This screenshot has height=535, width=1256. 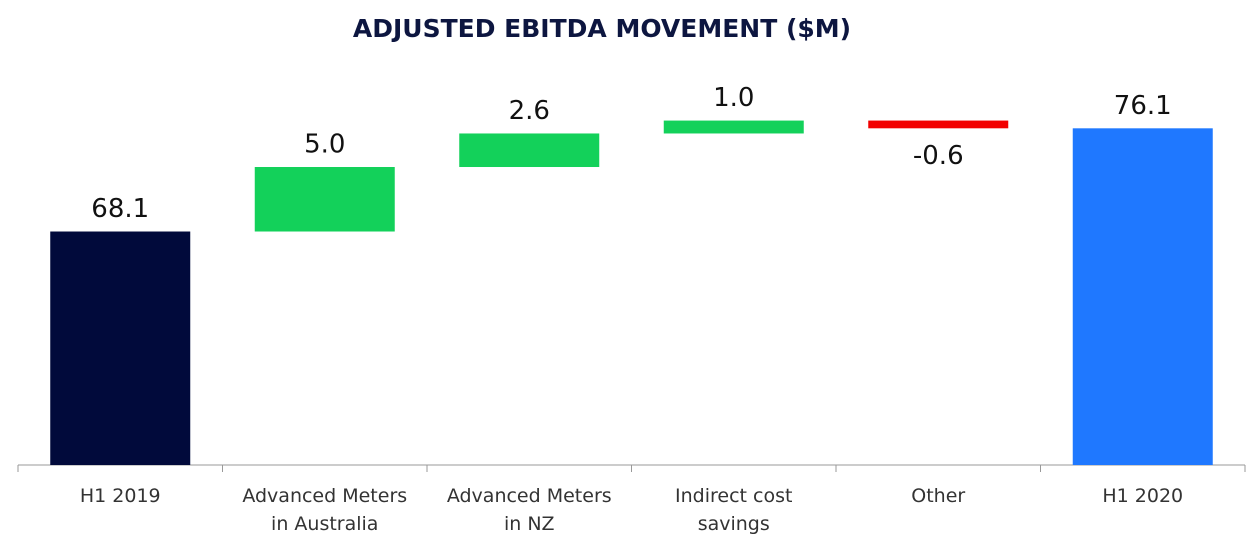 I want to click on chart-title: ADJUSTED EBITDA MOVEMENT ($M), so click(x=602, y=28).